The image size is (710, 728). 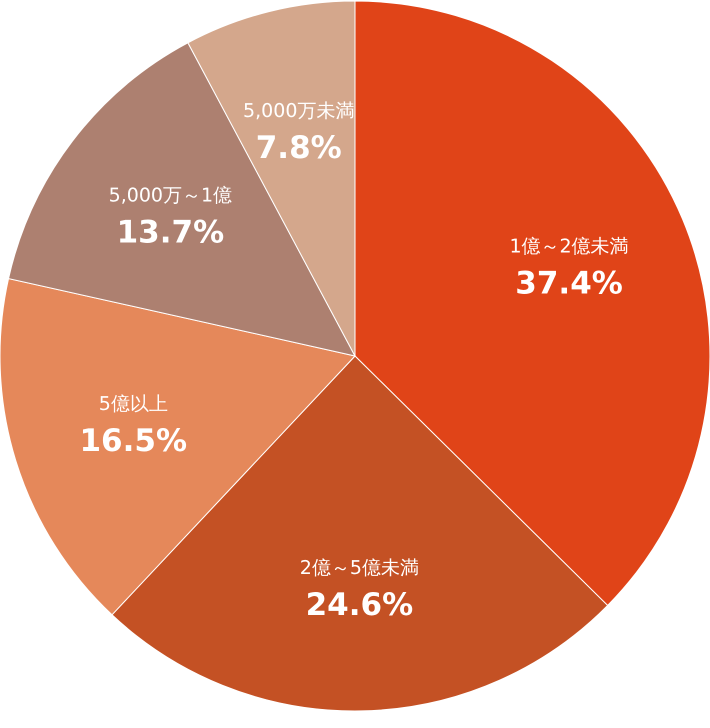 I want to click on slice-label: 5,000万未満, so click(x=298, y=111).